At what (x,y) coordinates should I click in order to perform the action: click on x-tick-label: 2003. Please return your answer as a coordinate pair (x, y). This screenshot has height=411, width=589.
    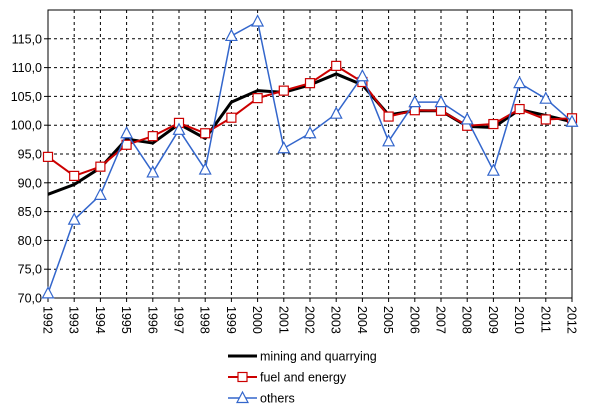
    Looking at the image, I should click on (336, 320).